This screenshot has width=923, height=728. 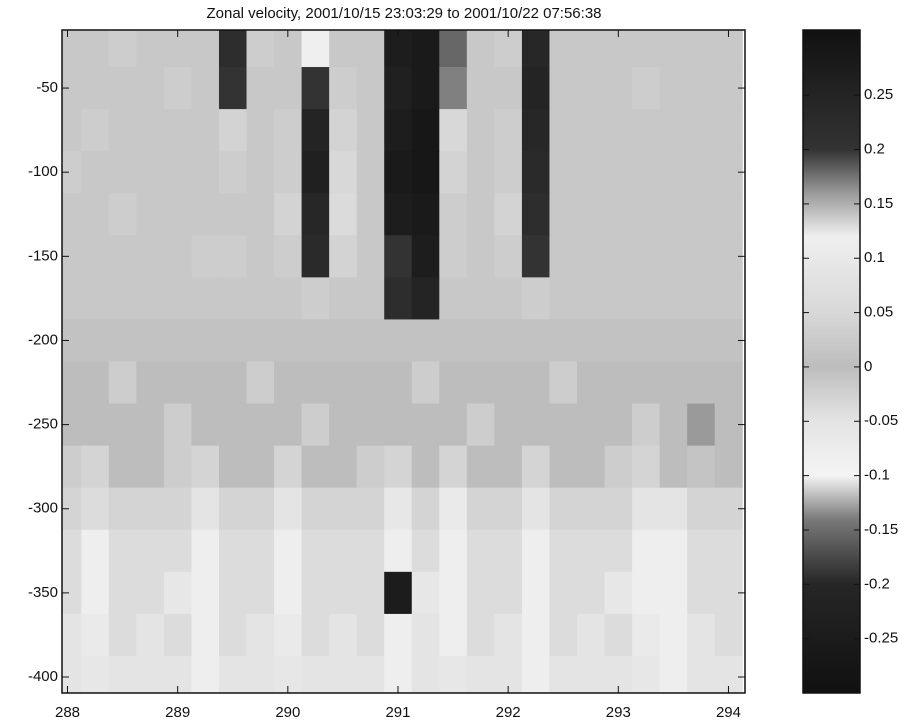 I want to click on y-tick-label: -250, so click(x=43, y=424).